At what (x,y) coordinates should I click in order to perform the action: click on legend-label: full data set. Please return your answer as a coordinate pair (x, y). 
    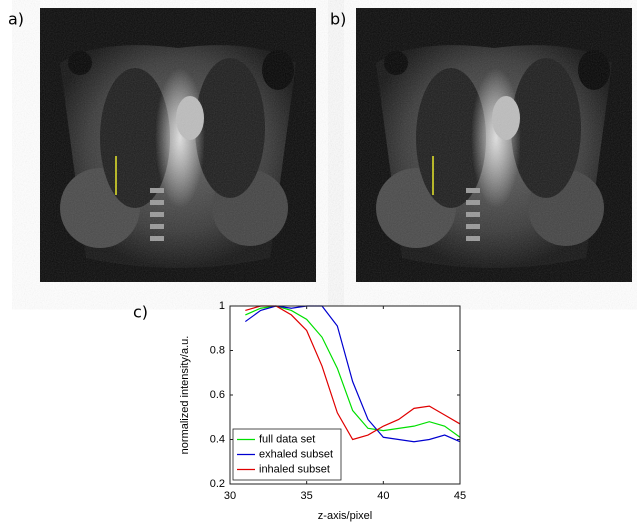
    Looking at the image, I should click on (287, 439).